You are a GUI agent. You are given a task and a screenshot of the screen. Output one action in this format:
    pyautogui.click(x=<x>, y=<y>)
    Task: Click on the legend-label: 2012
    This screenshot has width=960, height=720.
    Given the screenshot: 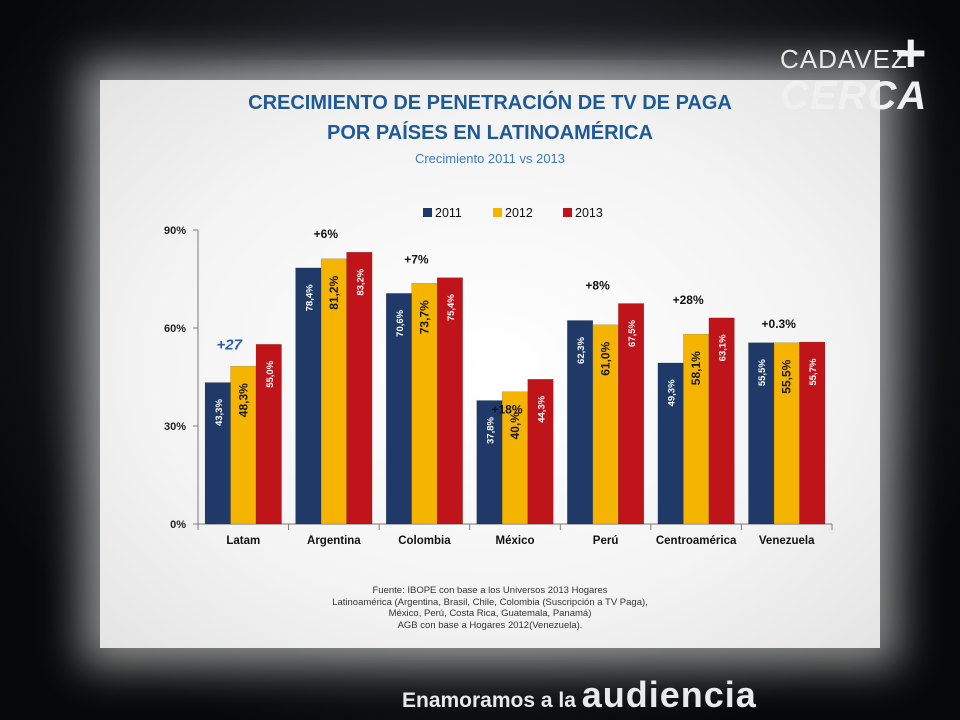 What is the action you would take?
    pyautogui.click(x=519, y=213)
    